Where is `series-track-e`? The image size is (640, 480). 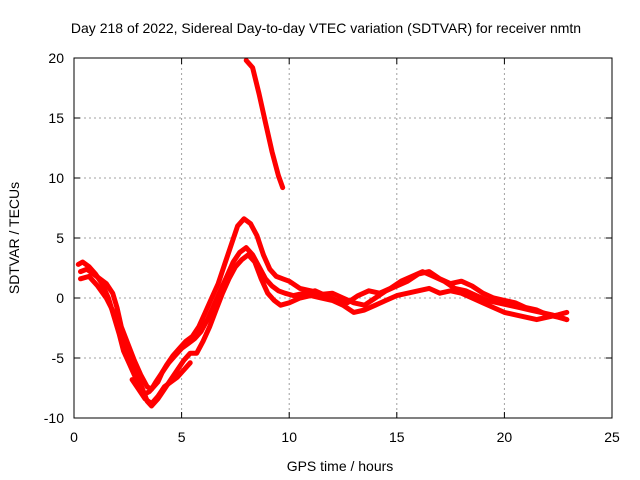 series-track-e is located at coordinates (264, 124).